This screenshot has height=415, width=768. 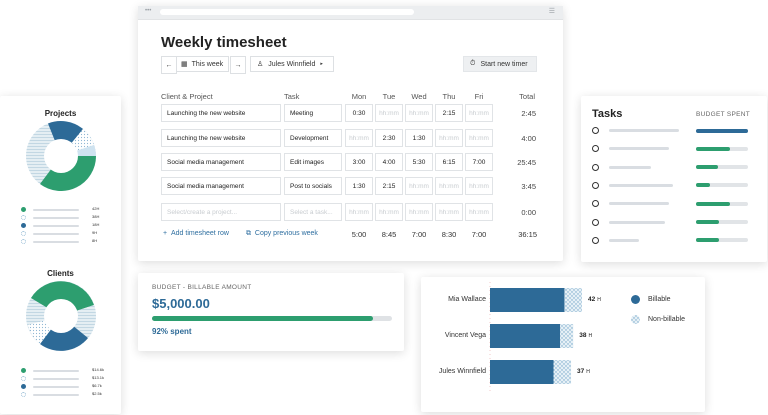 I want to click on clients-legend-item: $2.5k, so click(x=61, y=394).